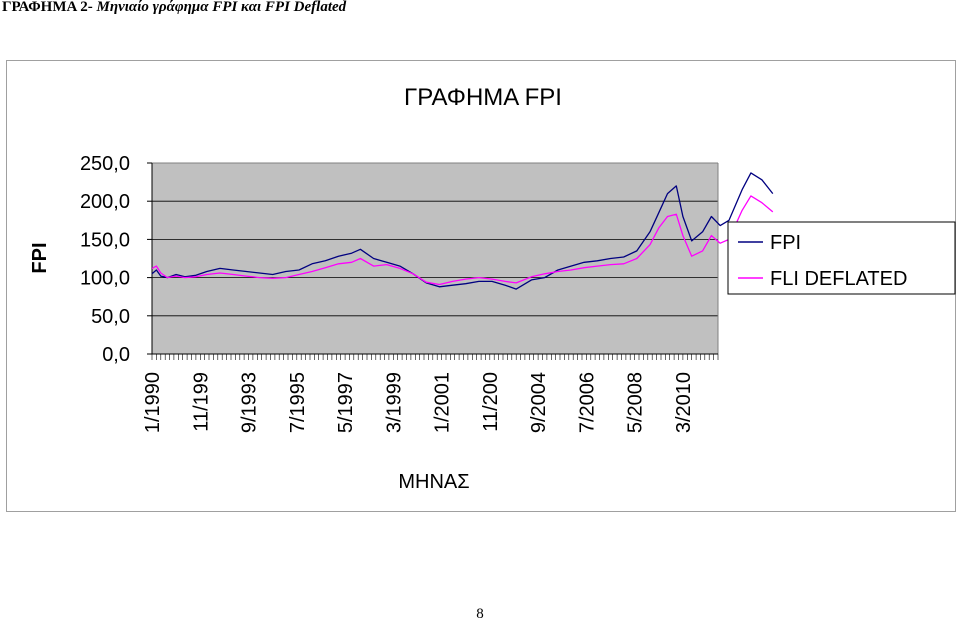 The height and width of the screenshot is (626, 960). Describe the element at coordinates (105, 279) in the screenshot. I see `y-tick-label: 100,0` at that location.